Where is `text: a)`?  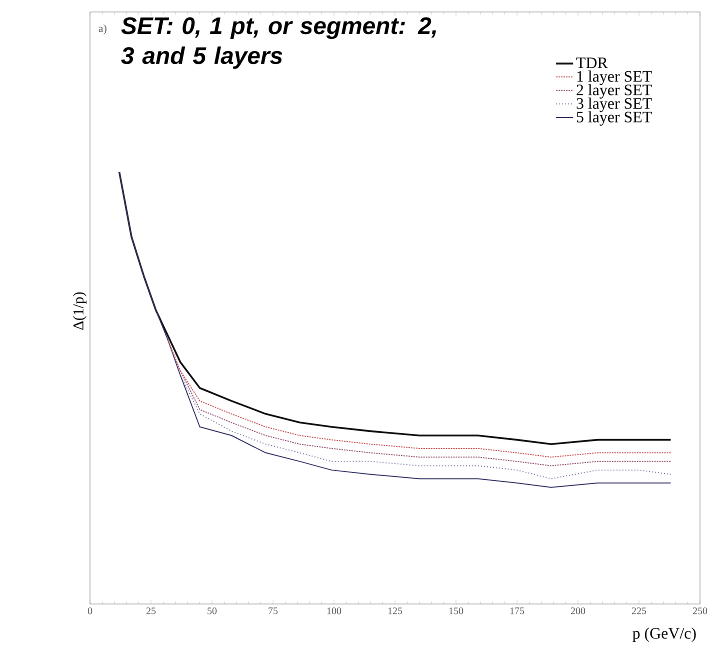
text: a) is located at coordinates (102, 29).